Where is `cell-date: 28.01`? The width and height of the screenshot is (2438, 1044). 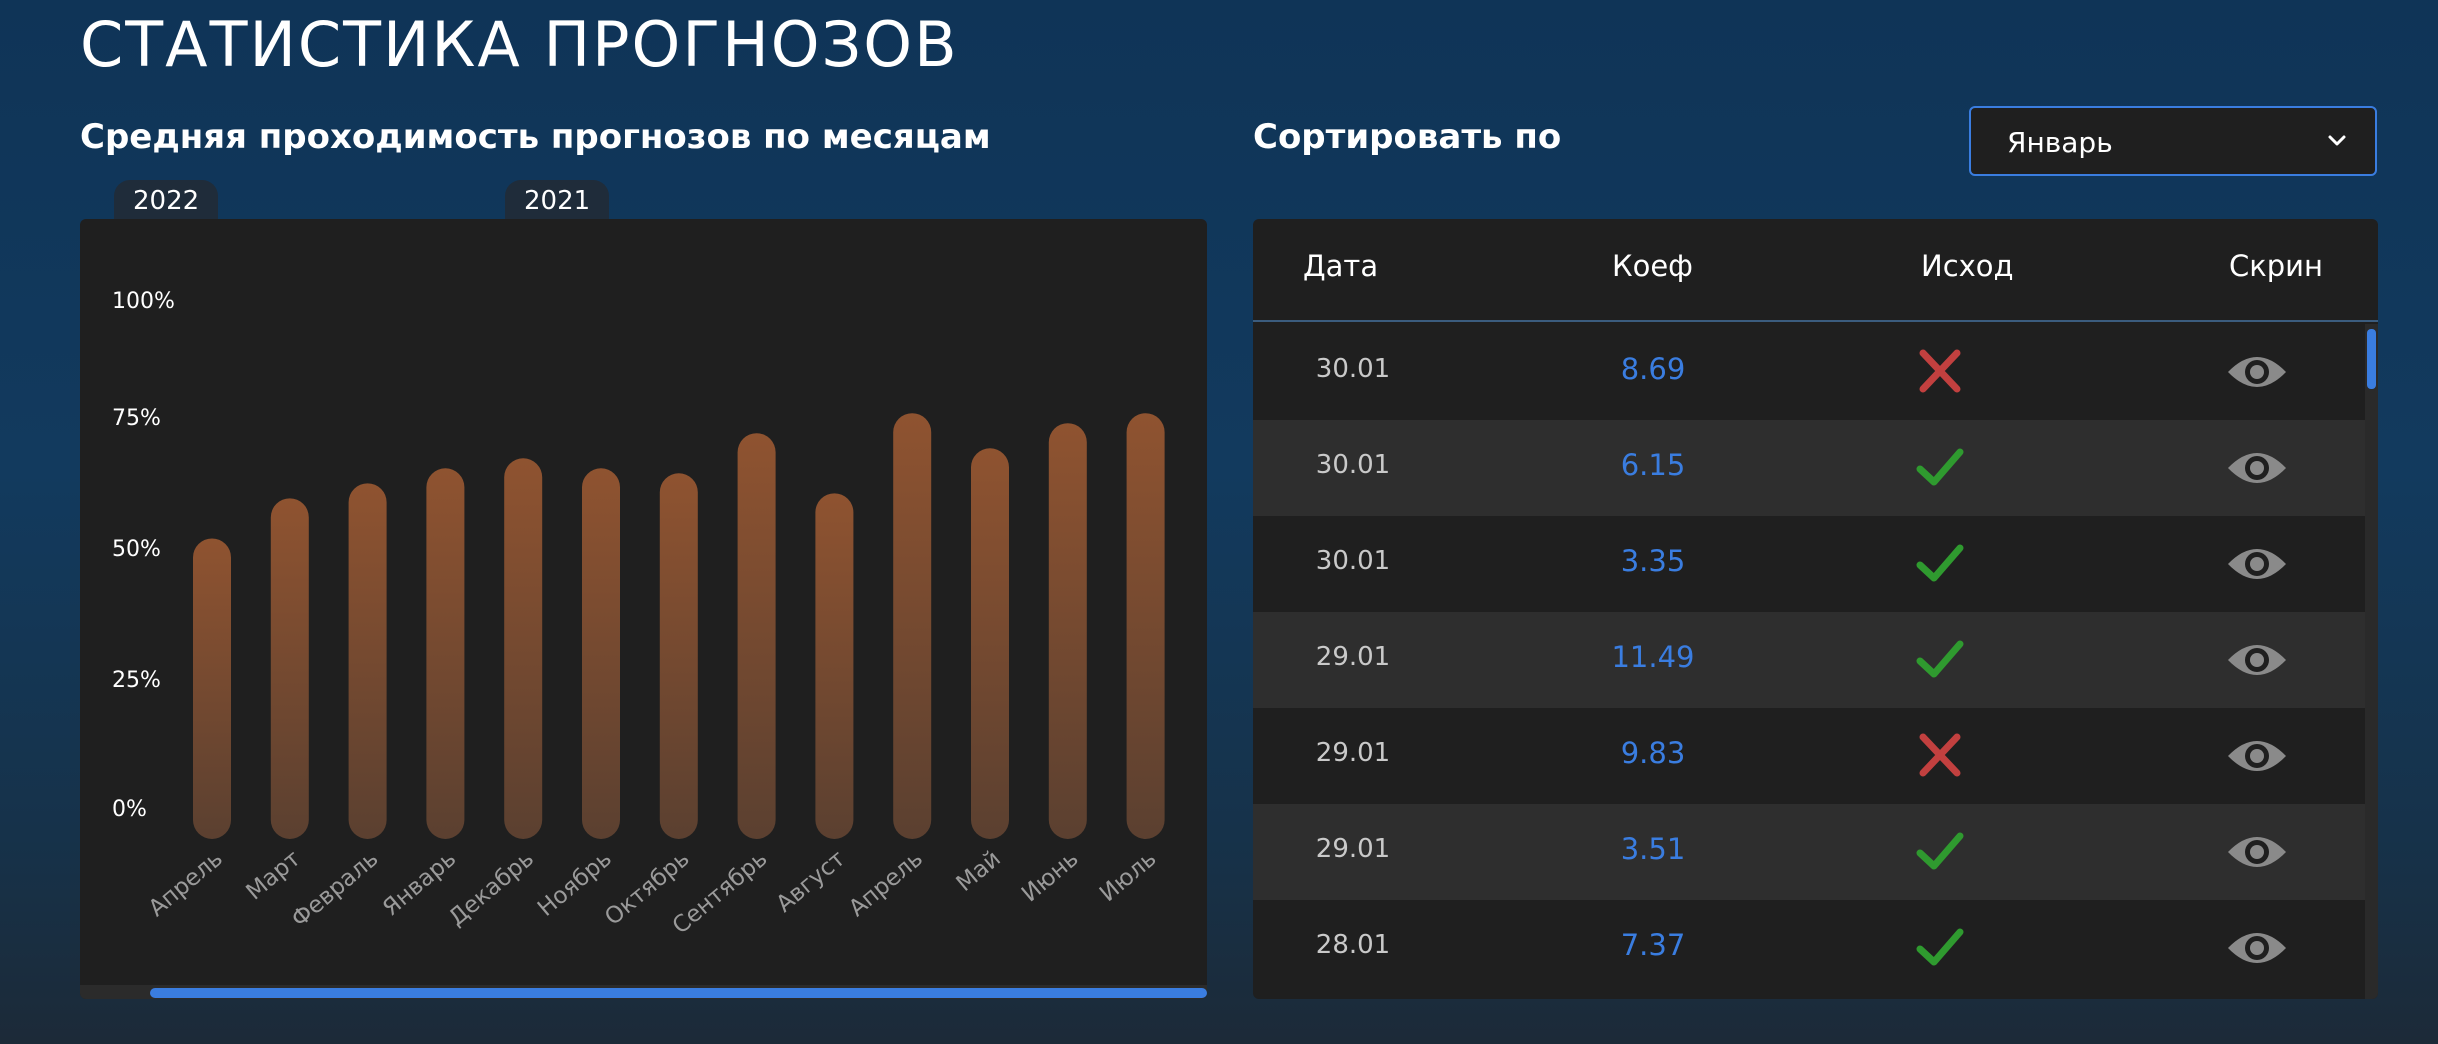
cell-date: 28.01 is located at coordinates (1353, 945).